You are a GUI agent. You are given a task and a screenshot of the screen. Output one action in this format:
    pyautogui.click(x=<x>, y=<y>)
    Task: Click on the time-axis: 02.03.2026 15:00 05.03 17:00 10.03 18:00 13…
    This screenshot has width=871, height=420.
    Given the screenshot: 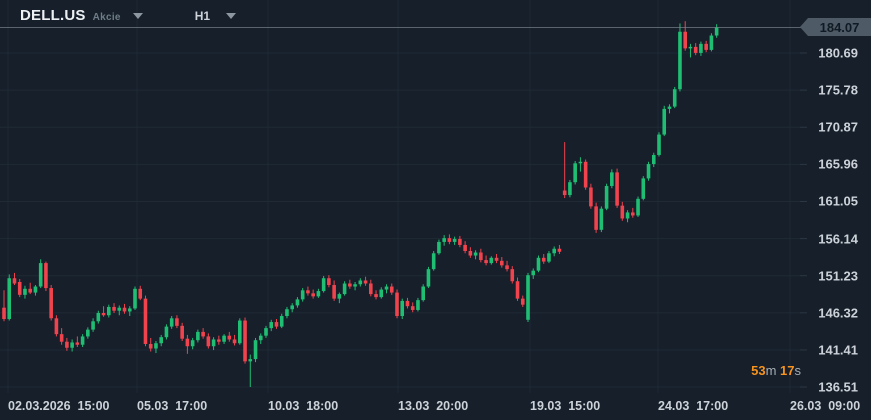 What is the action you would take?
    pyautogui.click(x=435, y=407)
    